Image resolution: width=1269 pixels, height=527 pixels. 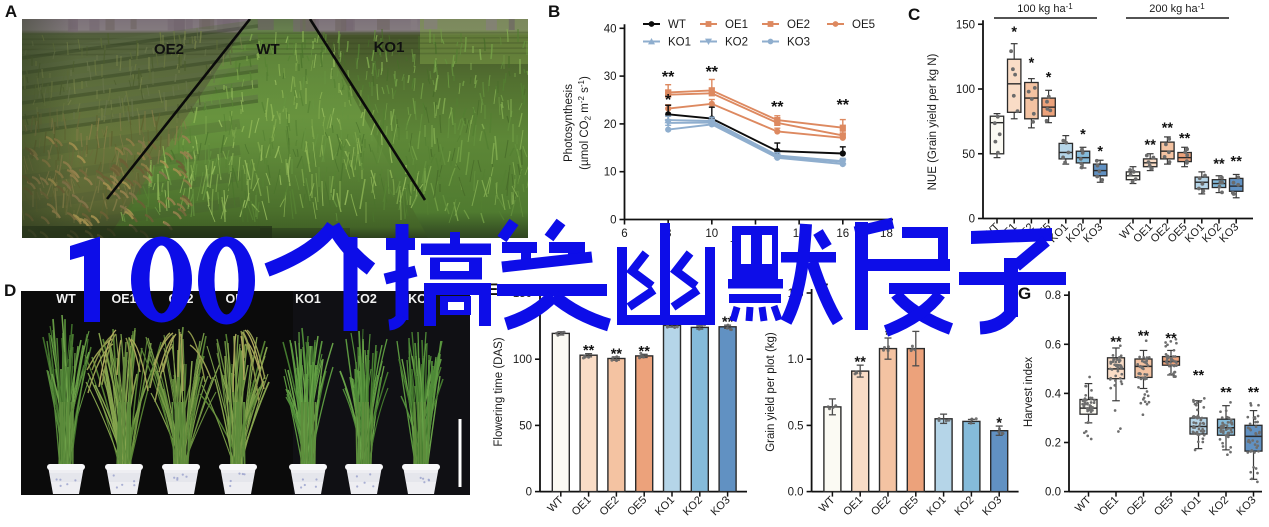 What do you see at coordinates (1029, 392) in the screenshot?
I see `svg-text: Harvest index` at bounding box center [1029, 392].